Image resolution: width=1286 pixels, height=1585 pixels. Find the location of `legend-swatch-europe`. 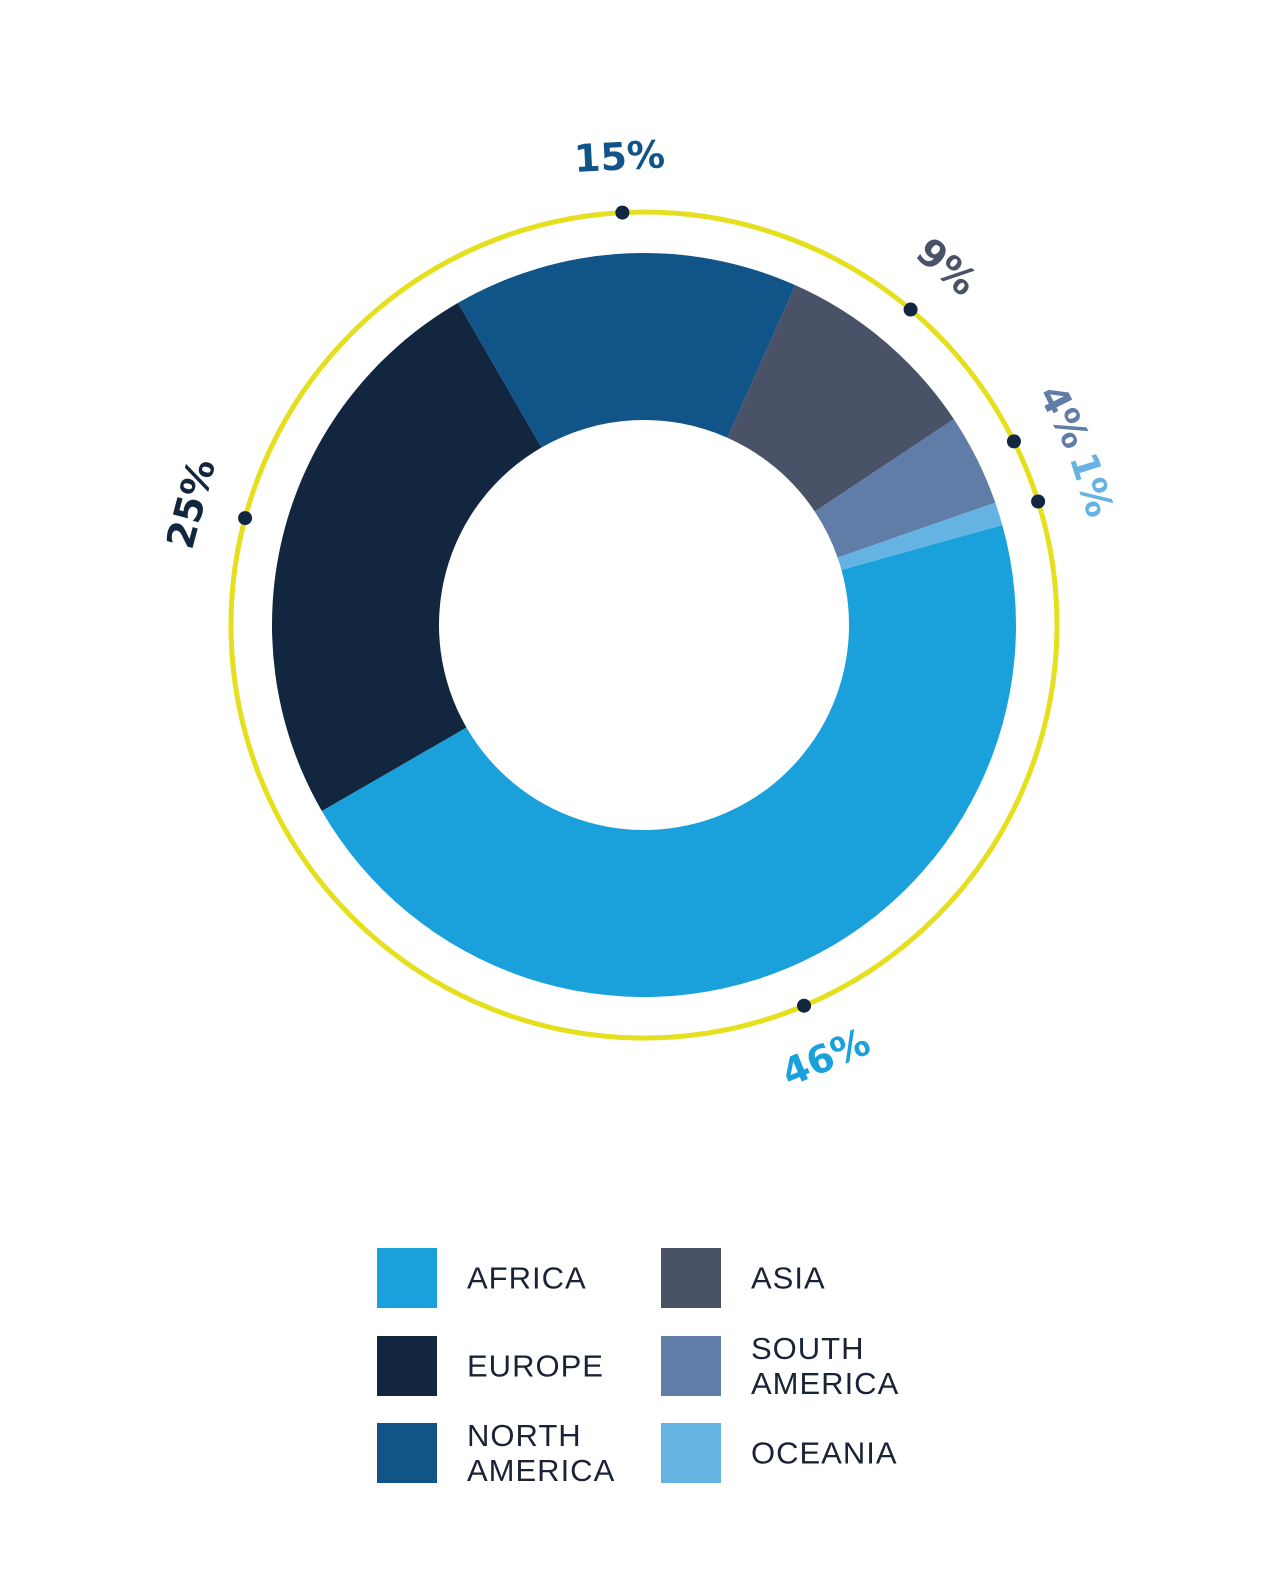

legend-swatch-europe is located at coordinates (407, 1366).